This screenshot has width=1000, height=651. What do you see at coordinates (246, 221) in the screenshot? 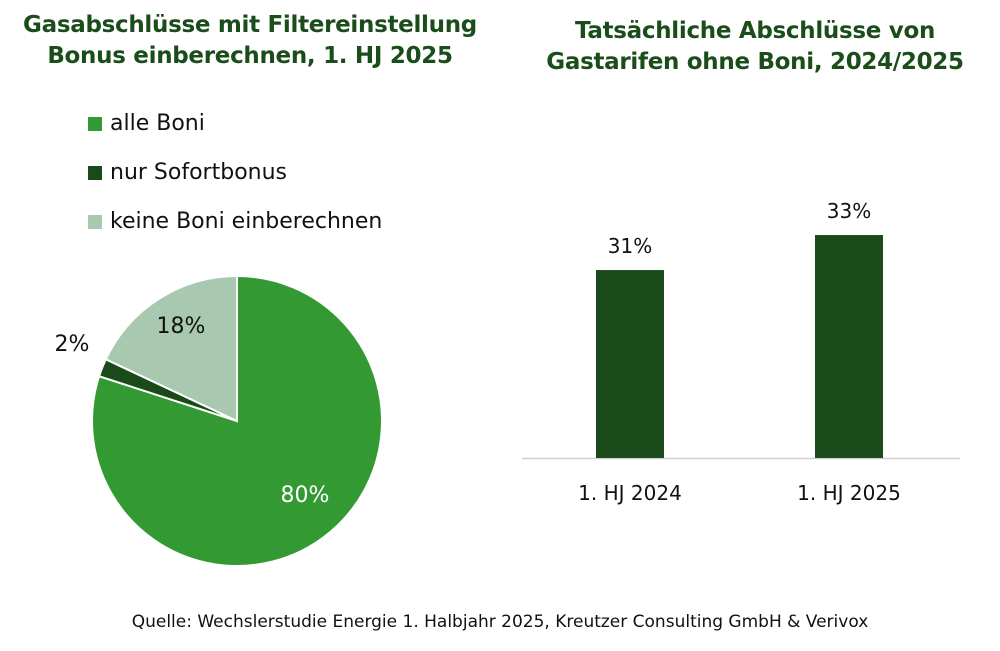
I see `legend-label: keine Boni einberechnen` at bounding box center [246, 221].